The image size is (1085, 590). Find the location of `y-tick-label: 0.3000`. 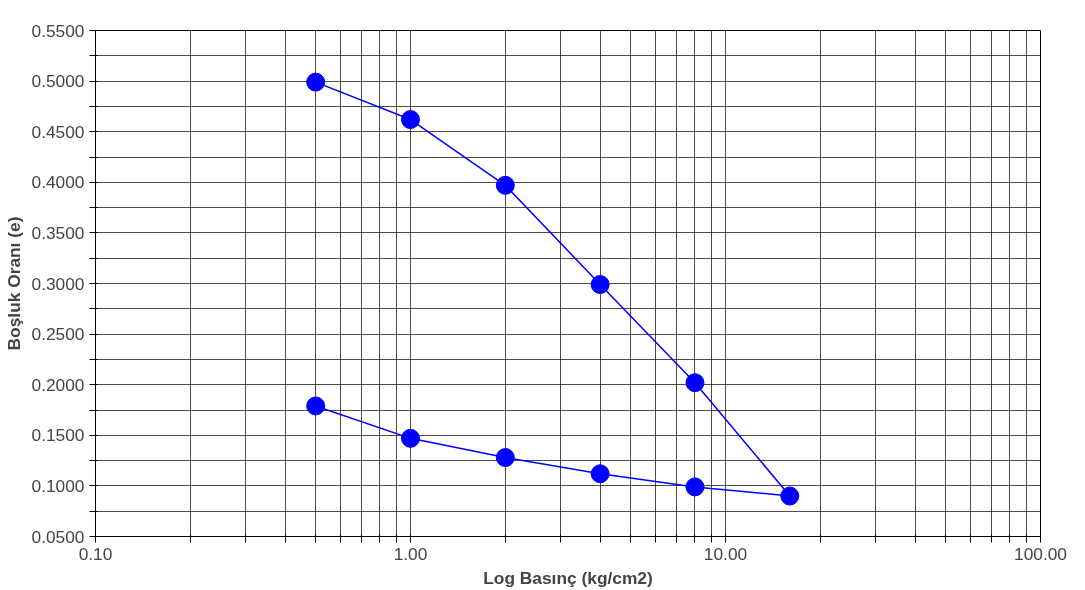

y-tick-label: 0.3000 is located at coordinates (58, 283).